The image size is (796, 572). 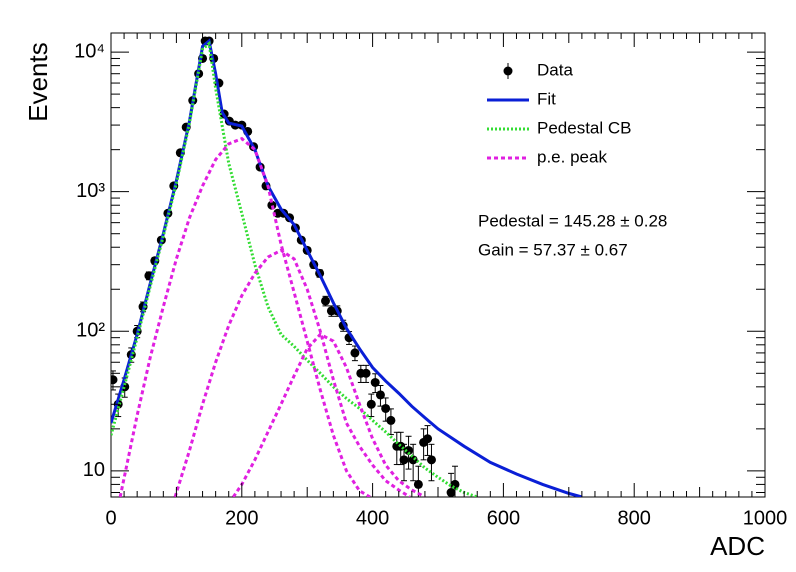 I want to click on legend-swatch, so click(x=508, y=71).